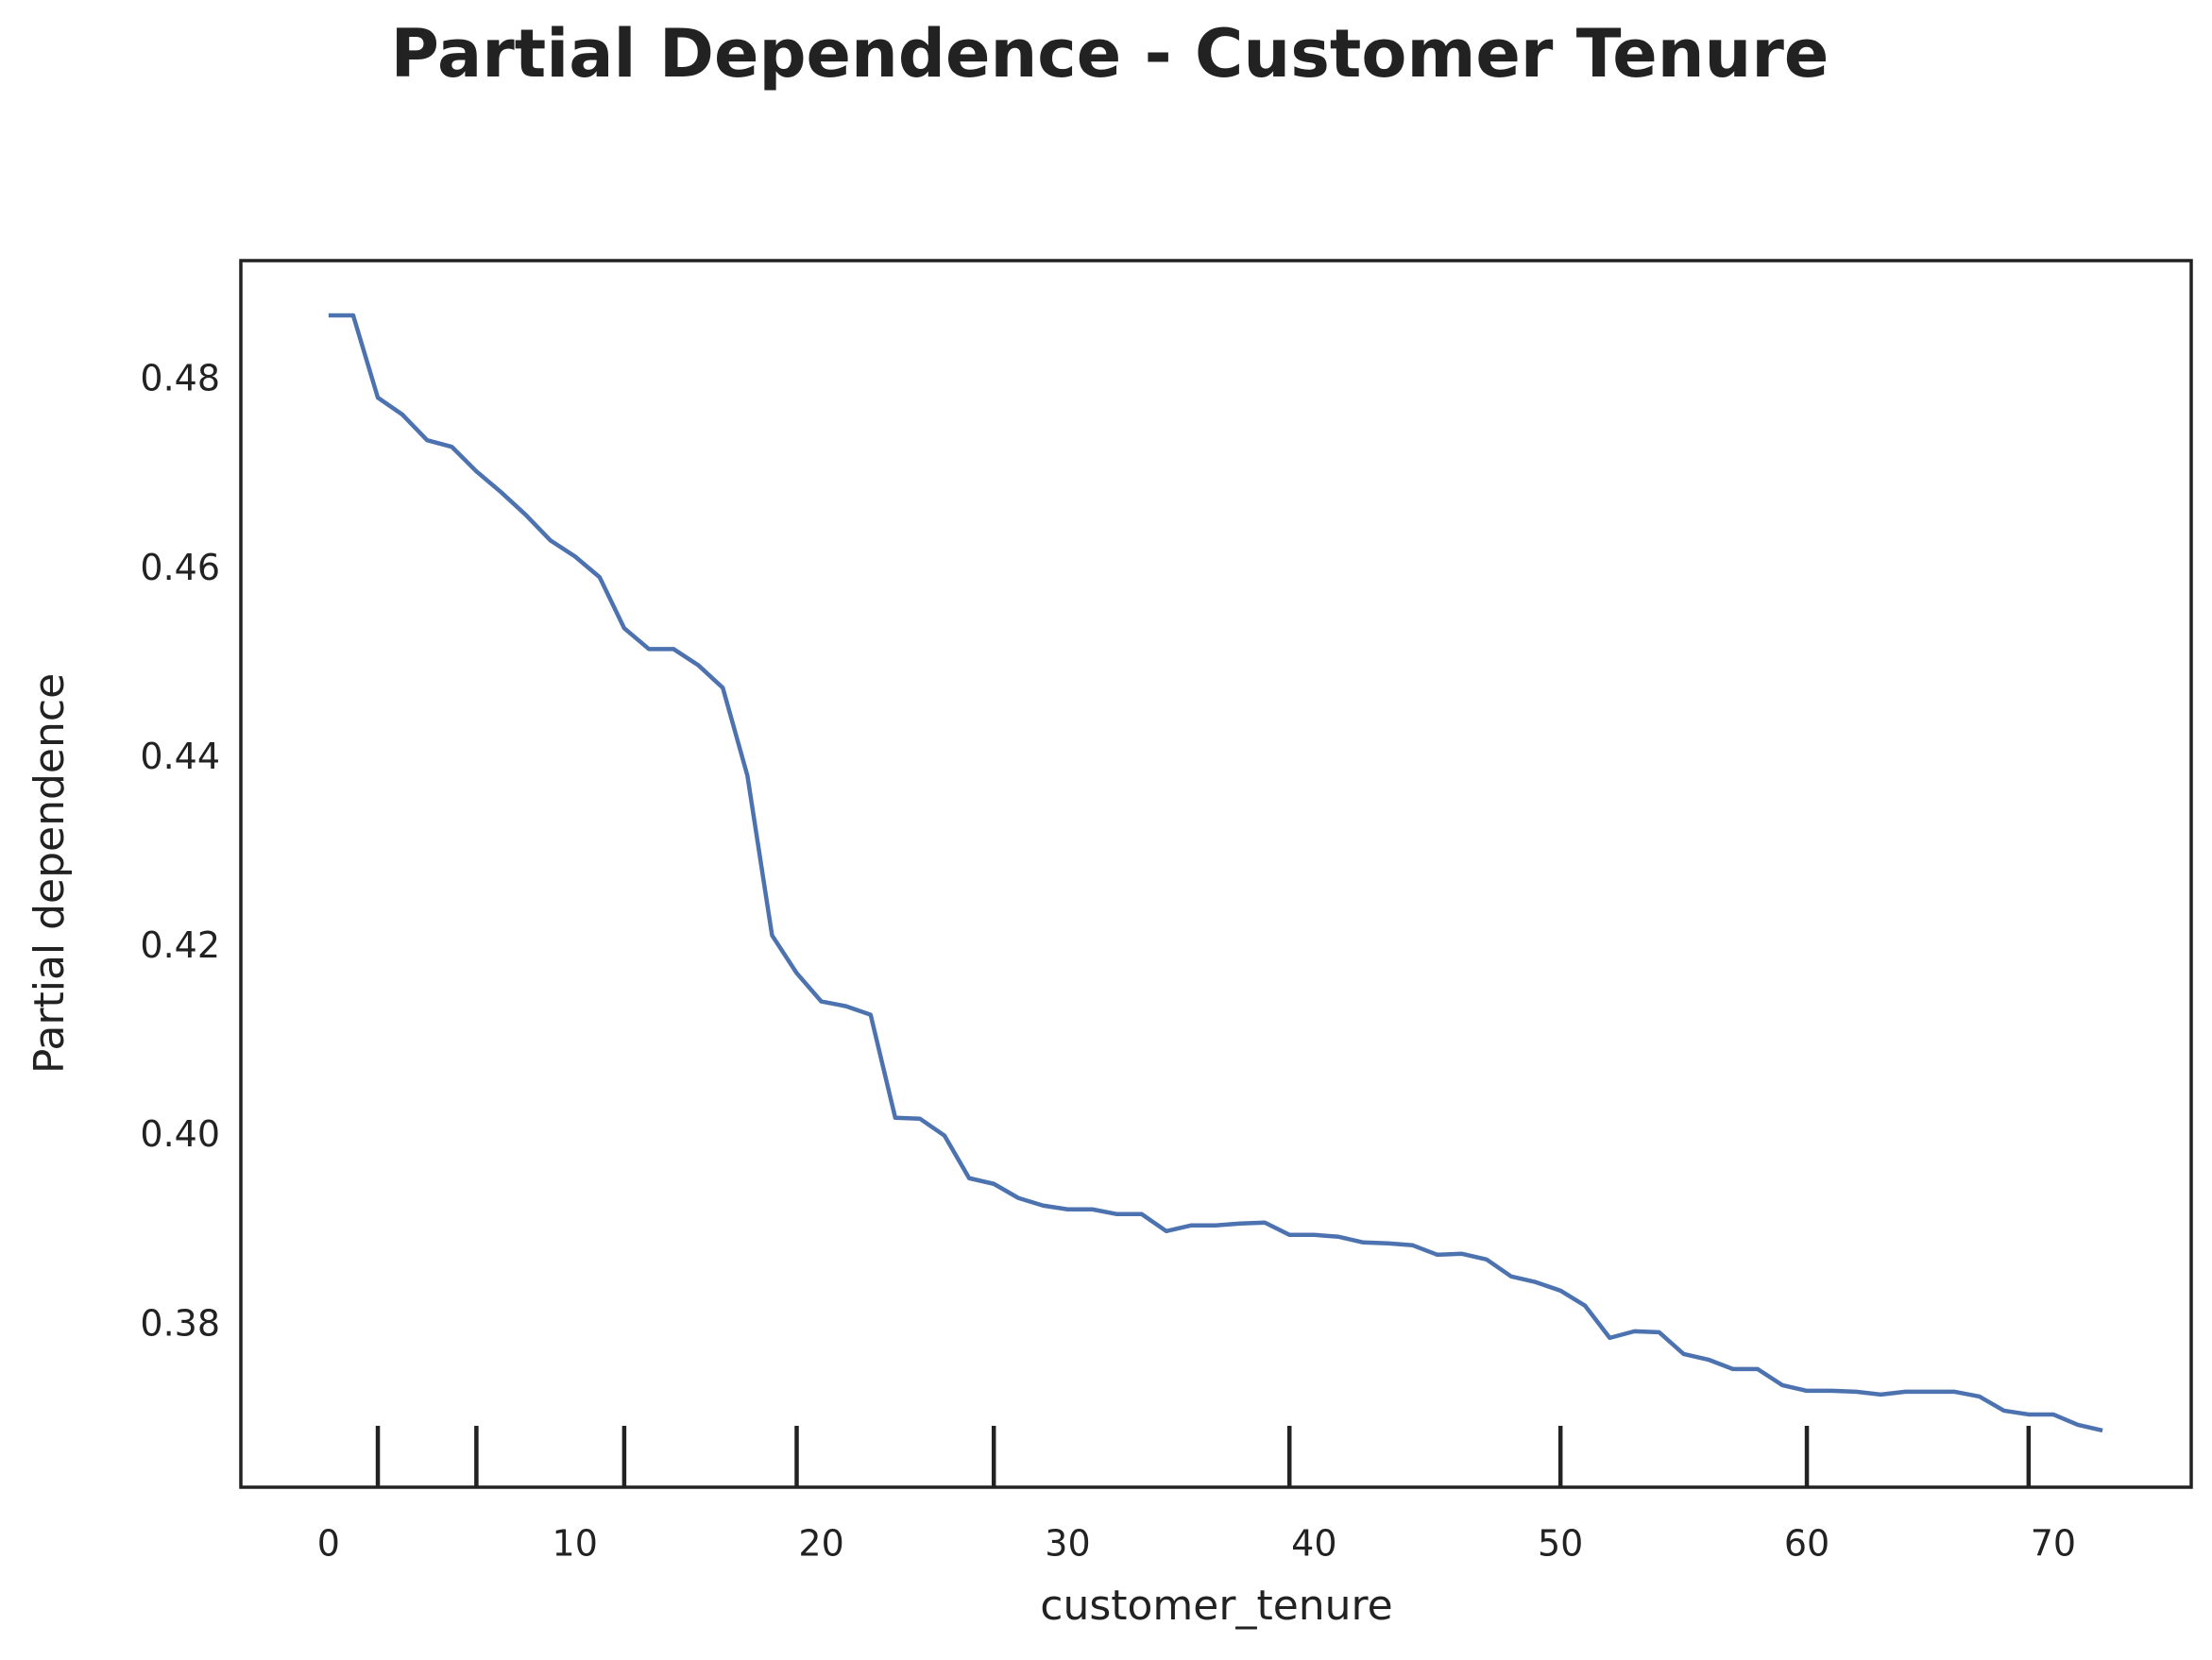 The image size is (2212, 1660). Describe the element at coordinates (575, 1544) in the screenshot. I see `x-tick-label: 10` at that location.